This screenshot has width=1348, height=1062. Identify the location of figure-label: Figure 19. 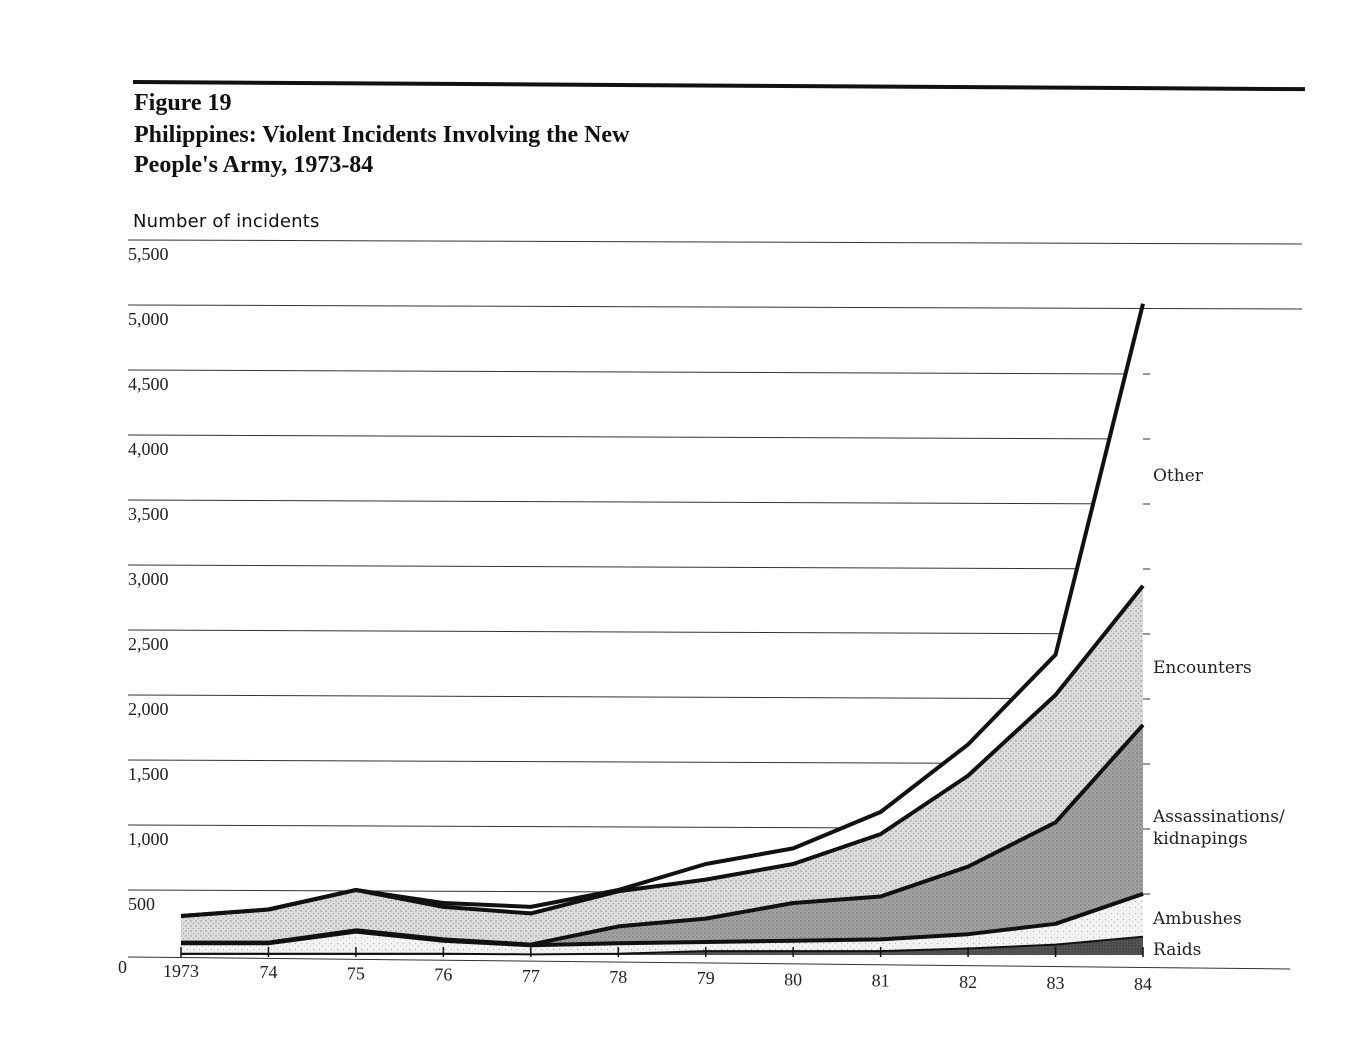
(183, 103).